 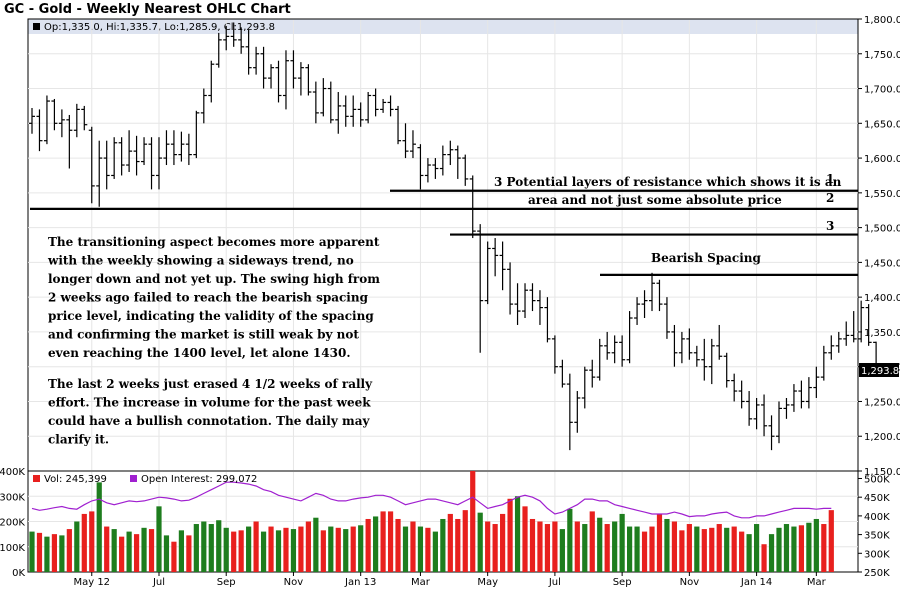 I want to click on time-tick-label: Jan 13, so click(x=360, y=582).